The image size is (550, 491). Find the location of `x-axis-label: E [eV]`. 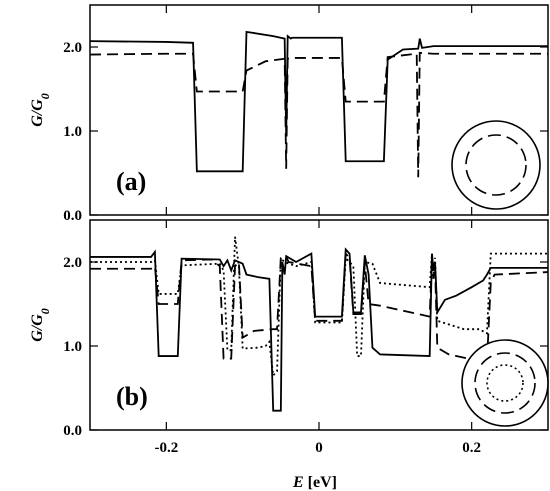

x-axis-label: E [eV] is located at coordinates (314, 482).